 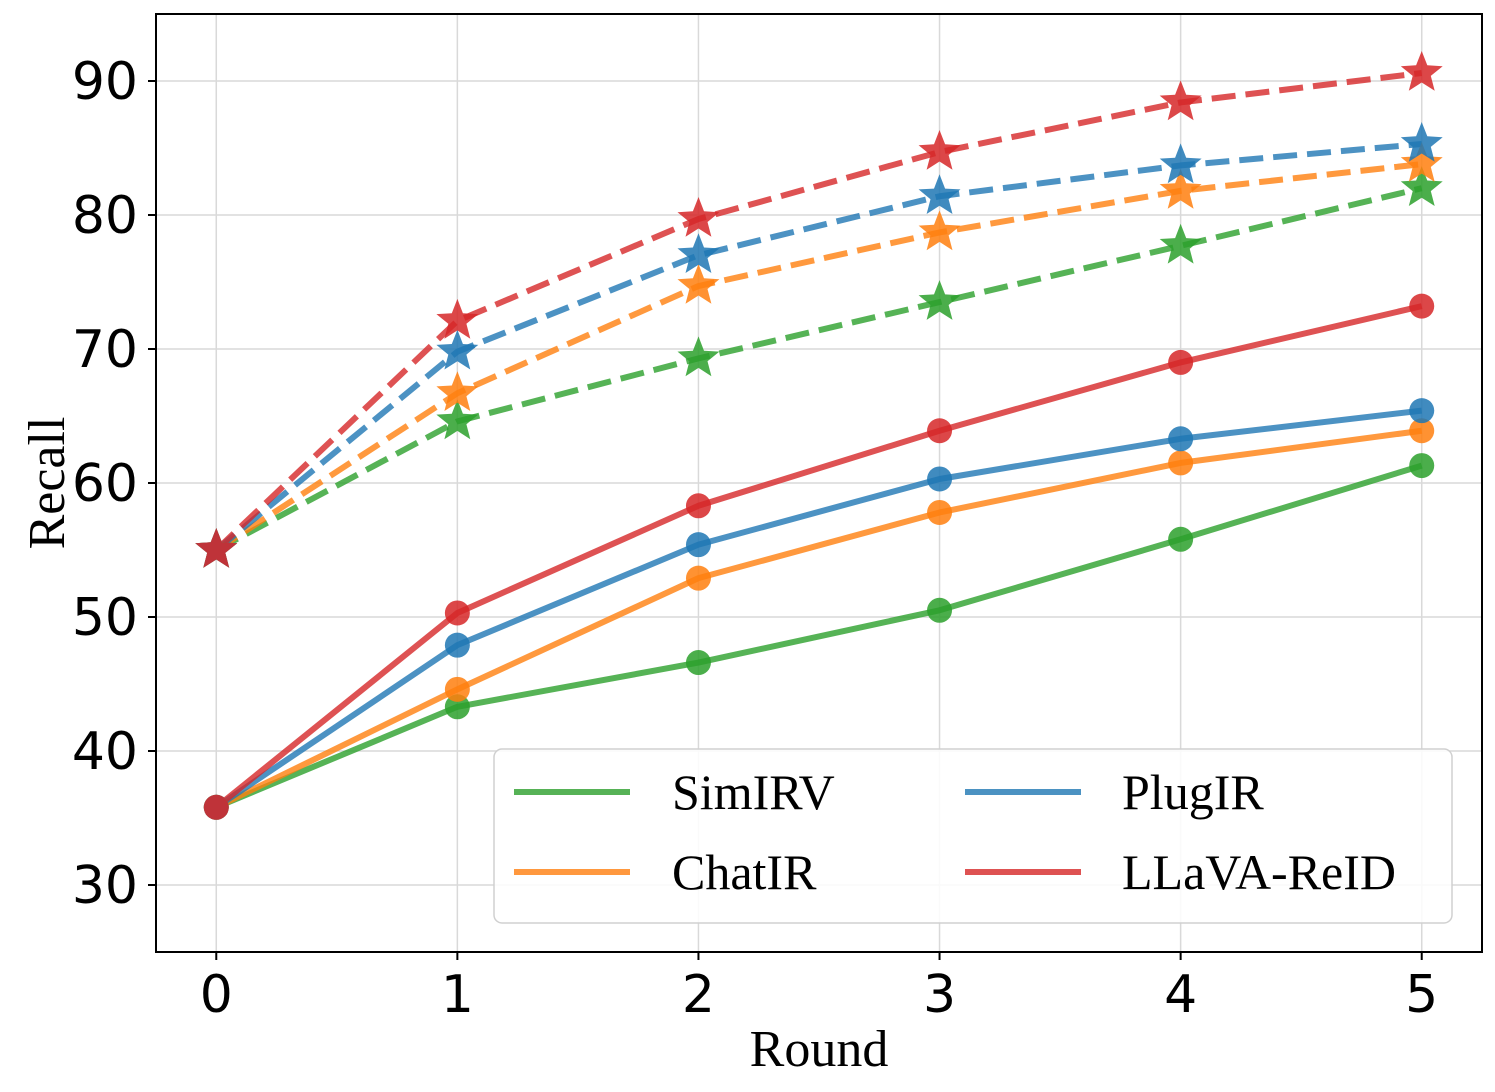 What do you see at coordinates (105, 484) in the screenshot?
I see `y-tick-label-60: 60` at bounding box center [105, 484].